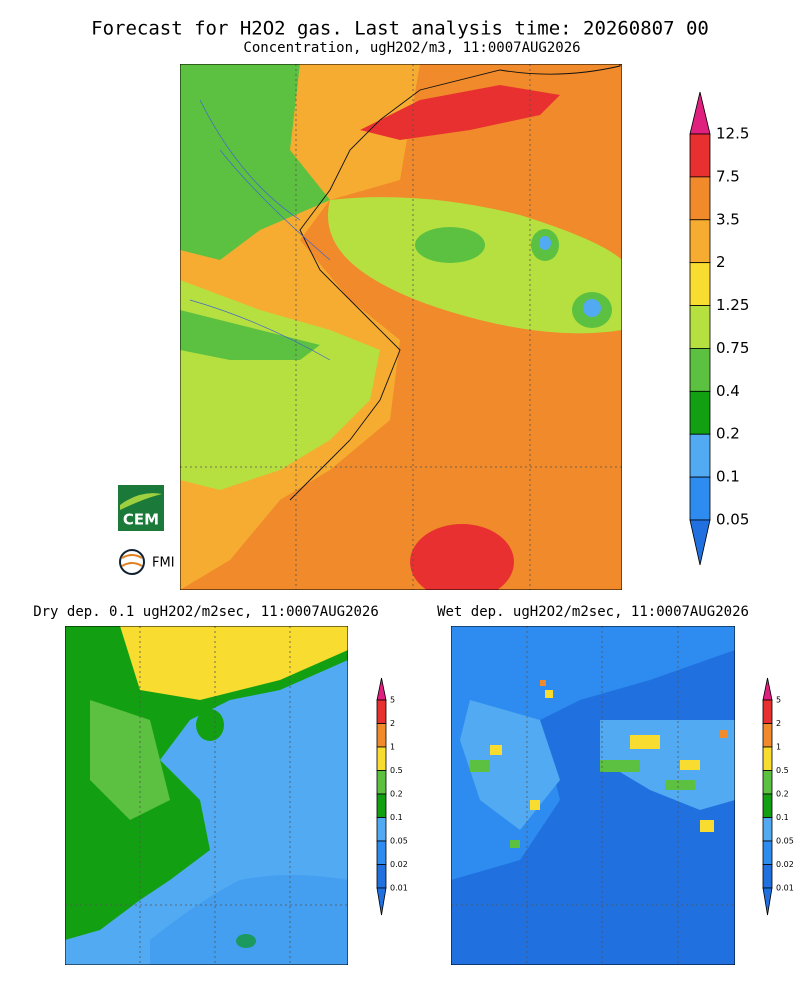 Image resolution: width=800 pixels, height=1000 pixels. I want to click on colorbar-label: 0.75, so click(732, 348).